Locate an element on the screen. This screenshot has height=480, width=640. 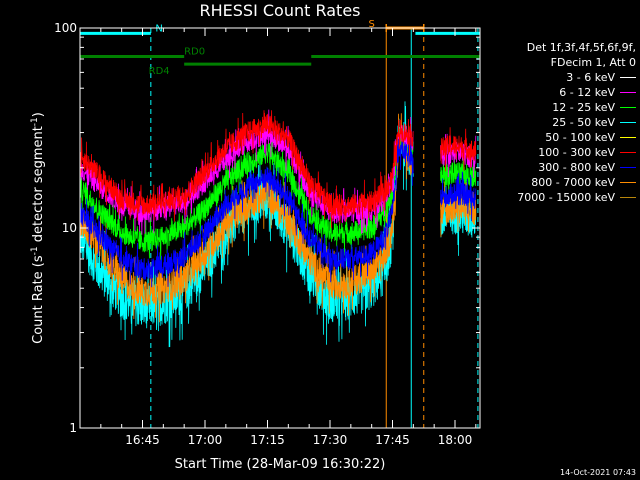
y-axis-label-part1: Count Rate (s is located at coordinates (38, 299).